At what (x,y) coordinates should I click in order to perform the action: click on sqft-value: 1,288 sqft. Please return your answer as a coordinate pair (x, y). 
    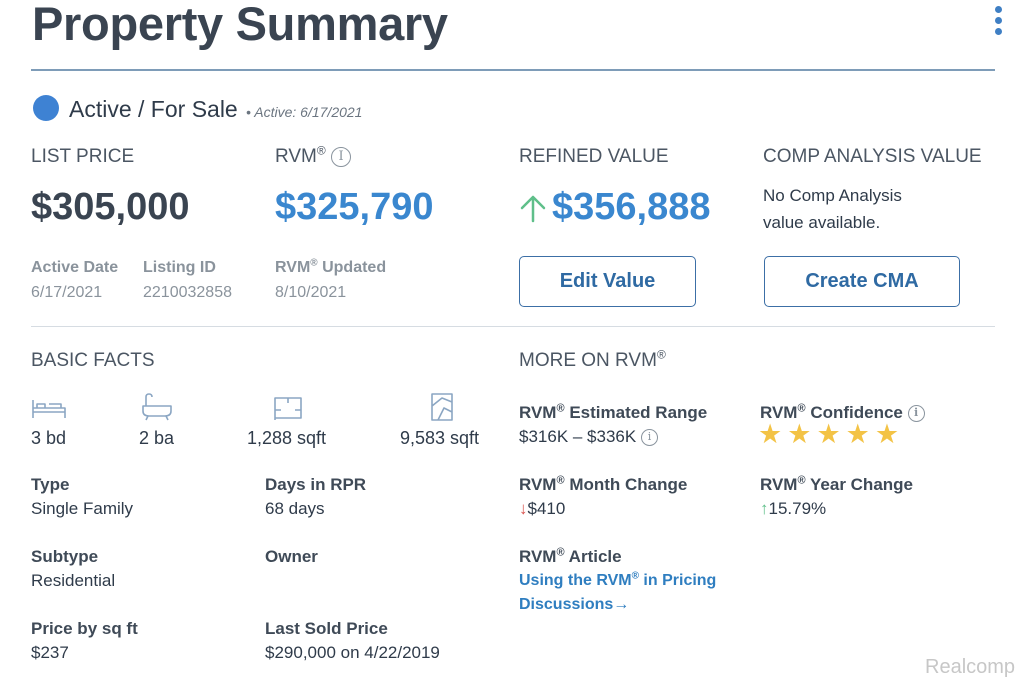
    Looking at the image, I should click on (287, 438).